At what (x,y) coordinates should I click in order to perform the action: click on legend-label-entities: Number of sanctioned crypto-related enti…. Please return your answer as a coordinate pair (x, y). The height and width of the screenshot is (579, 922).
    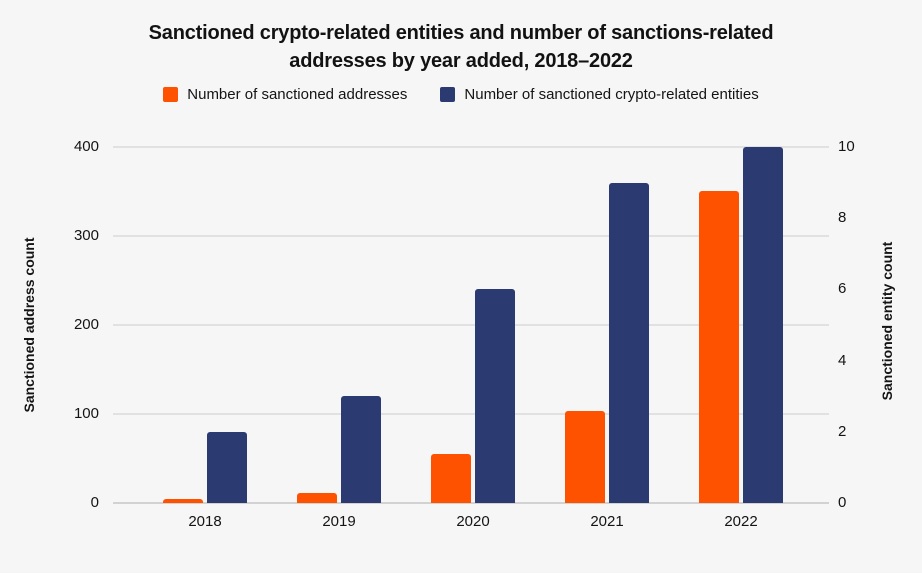
    Looking at the image, I should click on (611, 94).